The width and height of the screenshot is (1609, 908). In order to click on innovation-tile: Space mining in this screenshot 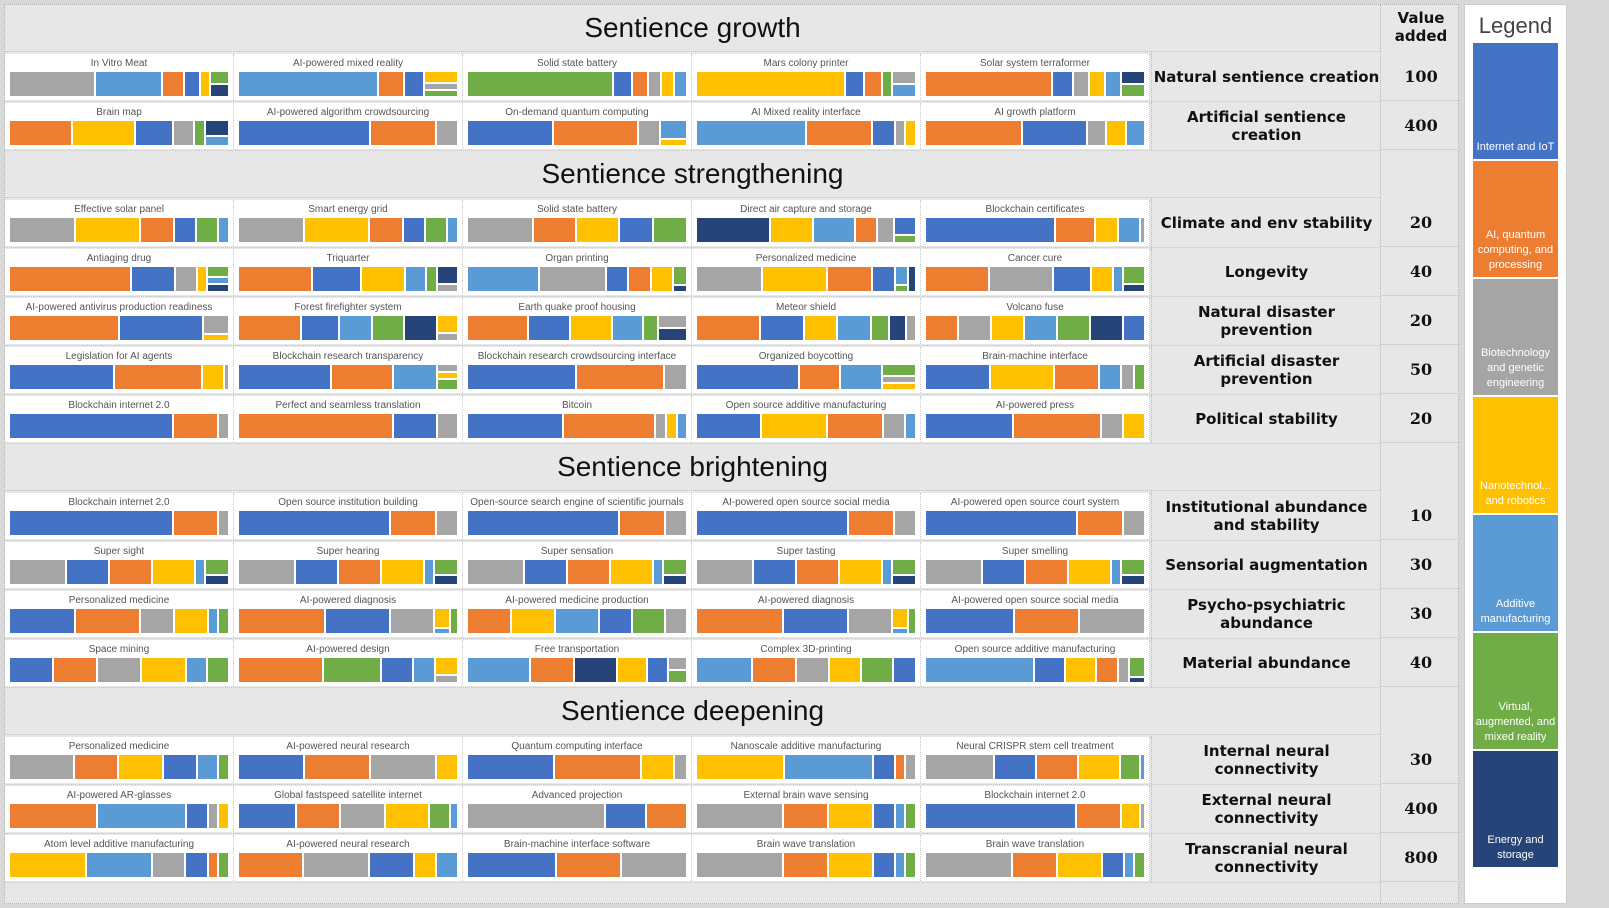, I will do `click(119, 663)`.